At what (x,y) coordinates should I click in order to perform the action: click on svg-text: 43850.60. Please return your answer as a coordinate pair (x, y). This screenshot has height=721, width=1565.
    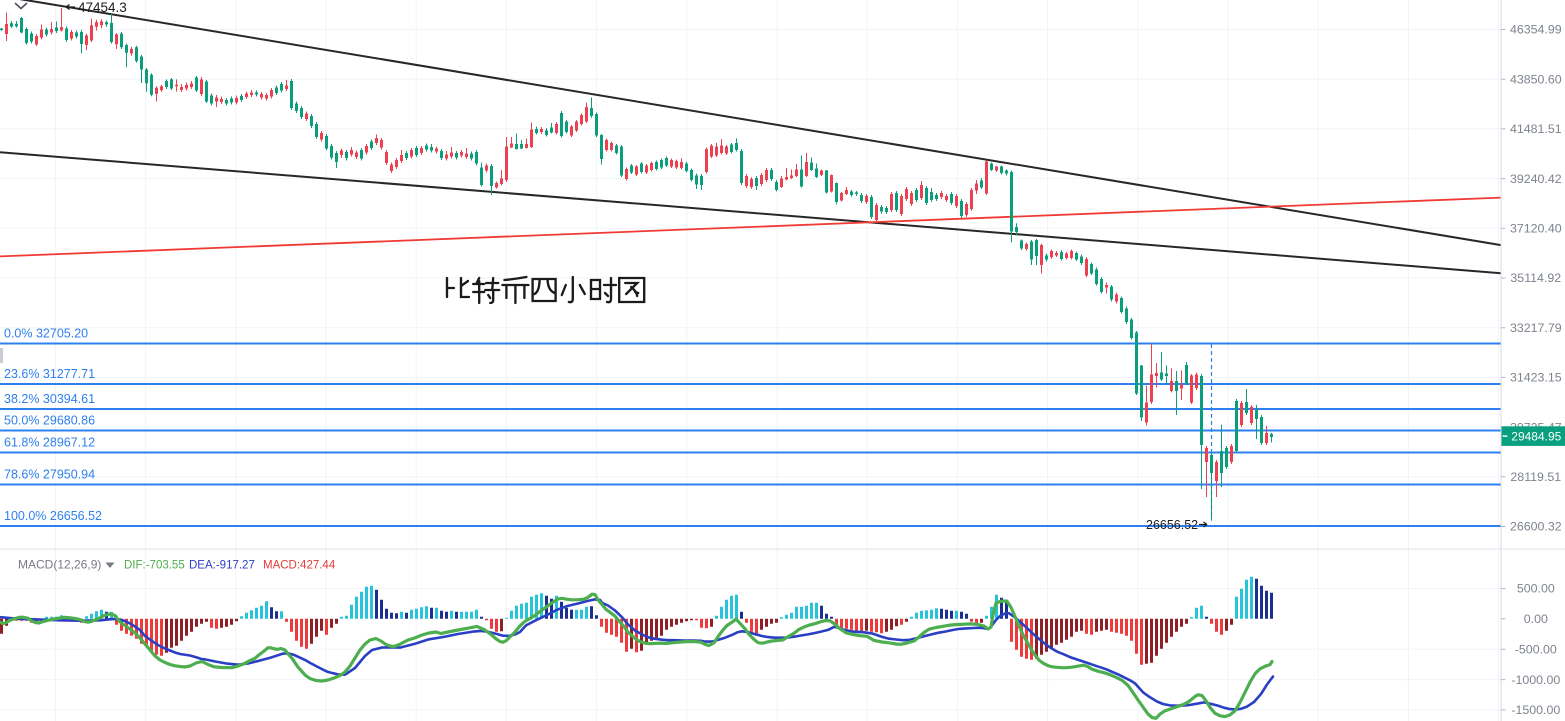
    Looking at the image, I should click on (1536, 79).